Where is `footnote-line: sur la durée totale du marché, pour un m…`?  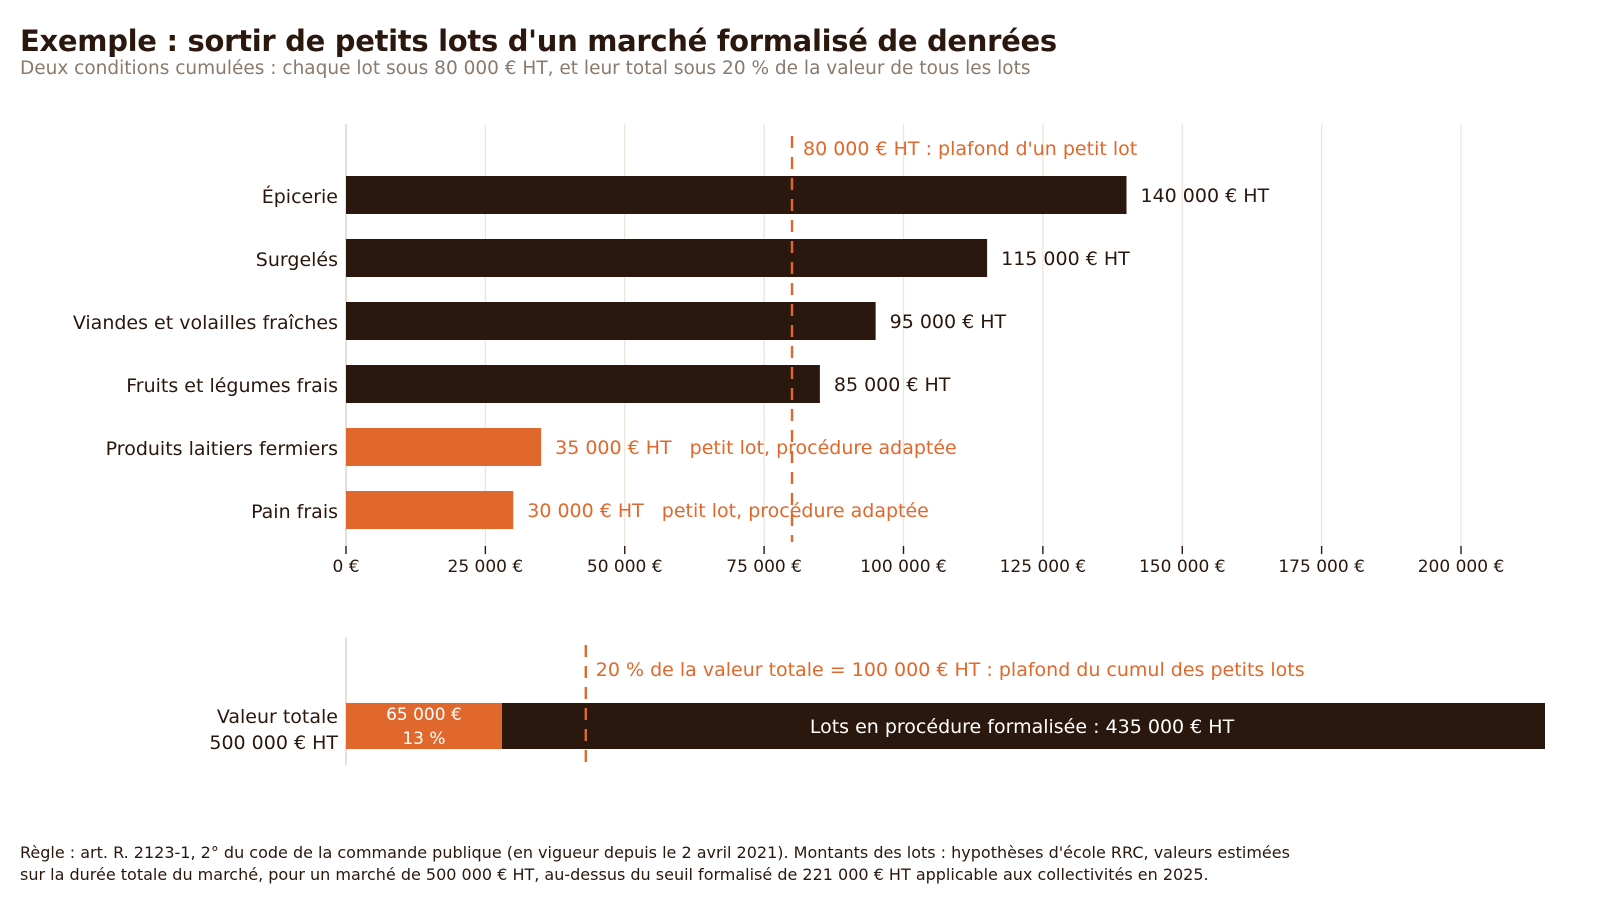 footnote-line: sur la durée totale du marché, pour un m… is located at coordinates (614, 874).